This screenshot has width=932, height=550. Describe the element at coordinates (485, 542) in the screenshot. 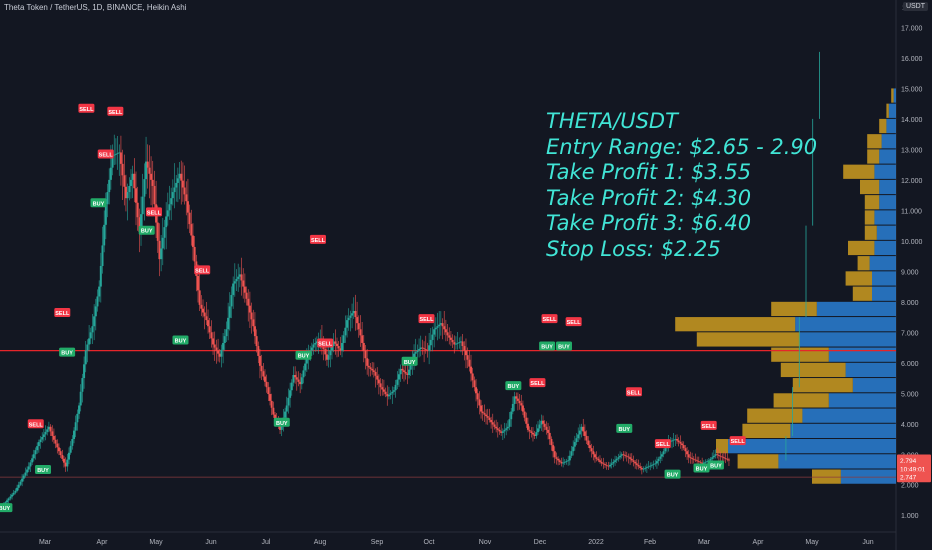

I see `x-tick-label: Nov` at that location.